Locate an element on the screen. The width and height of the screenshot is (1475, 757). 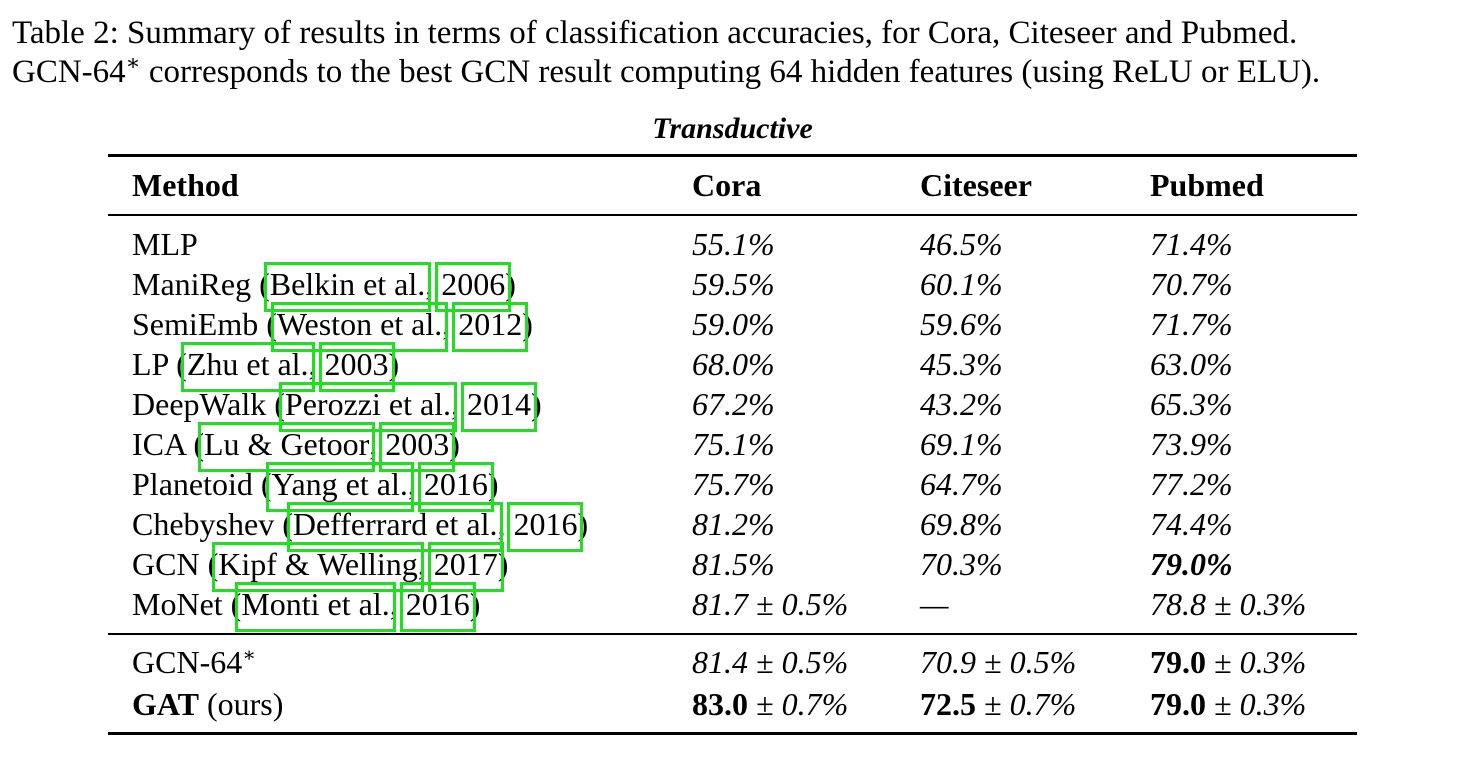
citeseer-cell: 70.3% is located at coordinates (961, 564).